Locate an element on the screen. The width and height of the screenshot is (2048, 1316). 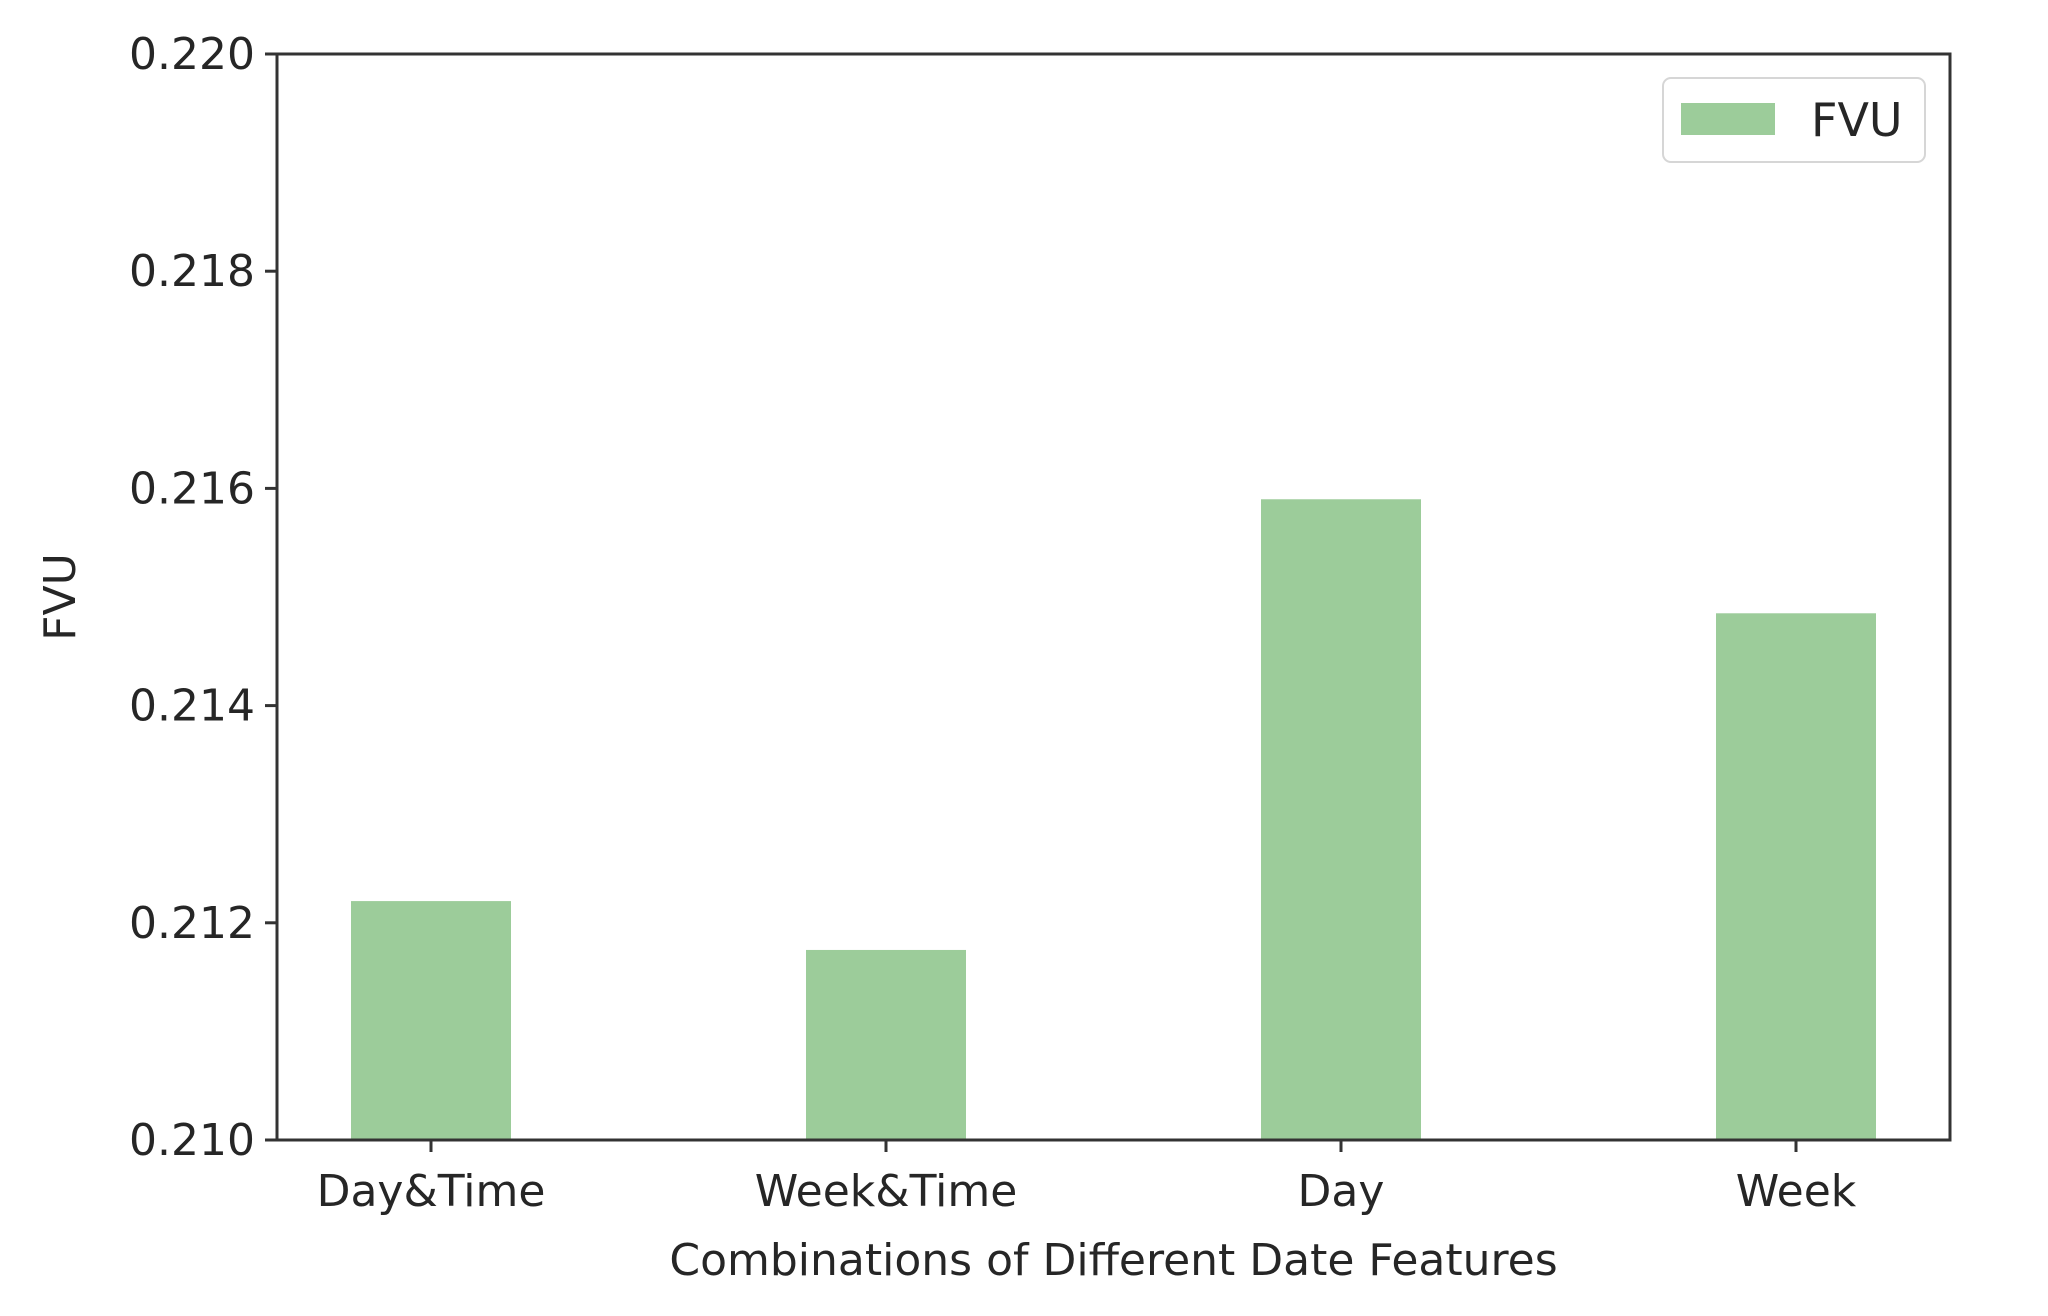
y-tick-label: 0.220 is located at coordinates (192, 54).